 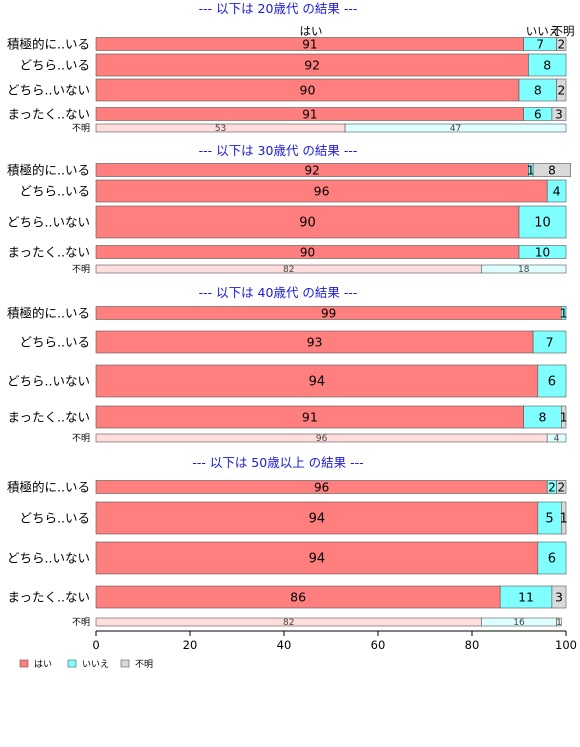 What do you see at coordinates (55, 65) in the screenshot?
I see `row-label-0-1: どちら..いる` at bounding box center [55, 65].